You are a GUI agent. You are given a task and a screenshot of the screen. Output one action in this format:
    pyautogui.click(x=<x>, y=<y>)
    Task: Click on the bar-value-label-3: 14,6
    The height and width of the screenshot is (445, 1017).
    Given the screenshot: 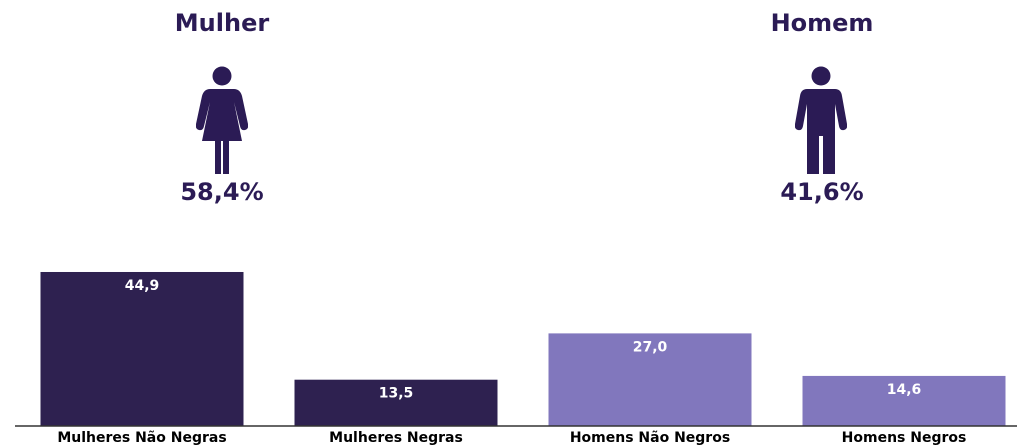 What is the action you would take?
    pyautogui.click(x=904, y=390)
    